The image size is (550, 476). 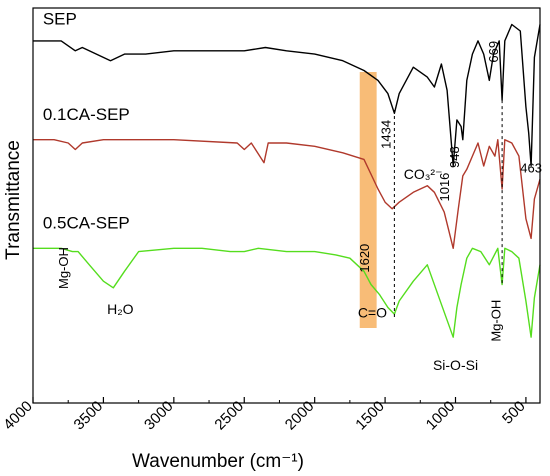 What do you see at coordinates (385, 134) in the screenshot?
I see `peak-label: 1434` at bounding box center [385, 134].